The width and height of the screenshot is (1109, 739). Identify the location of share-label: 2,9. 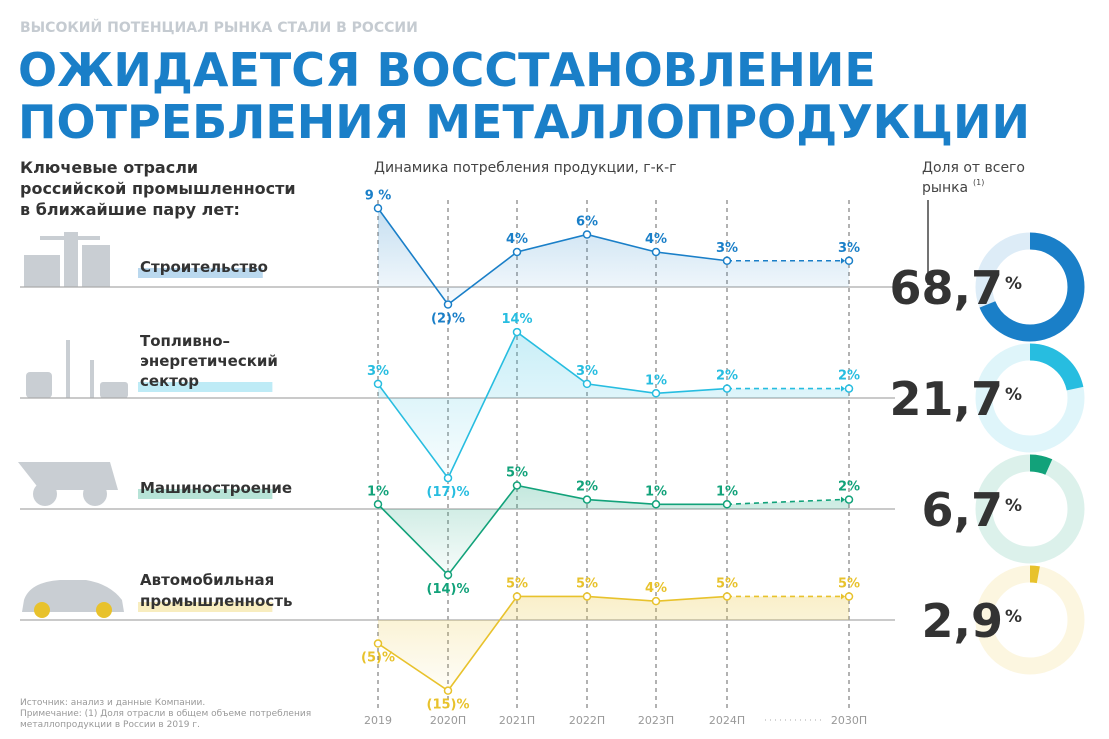
(963, 621).